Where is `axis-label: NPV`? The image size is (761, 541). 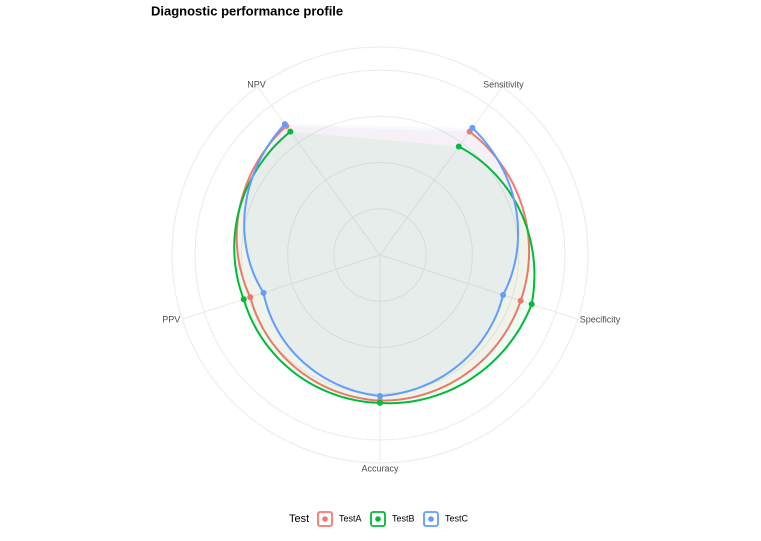 axis-label: NPV is located at coordinates (256, 84).